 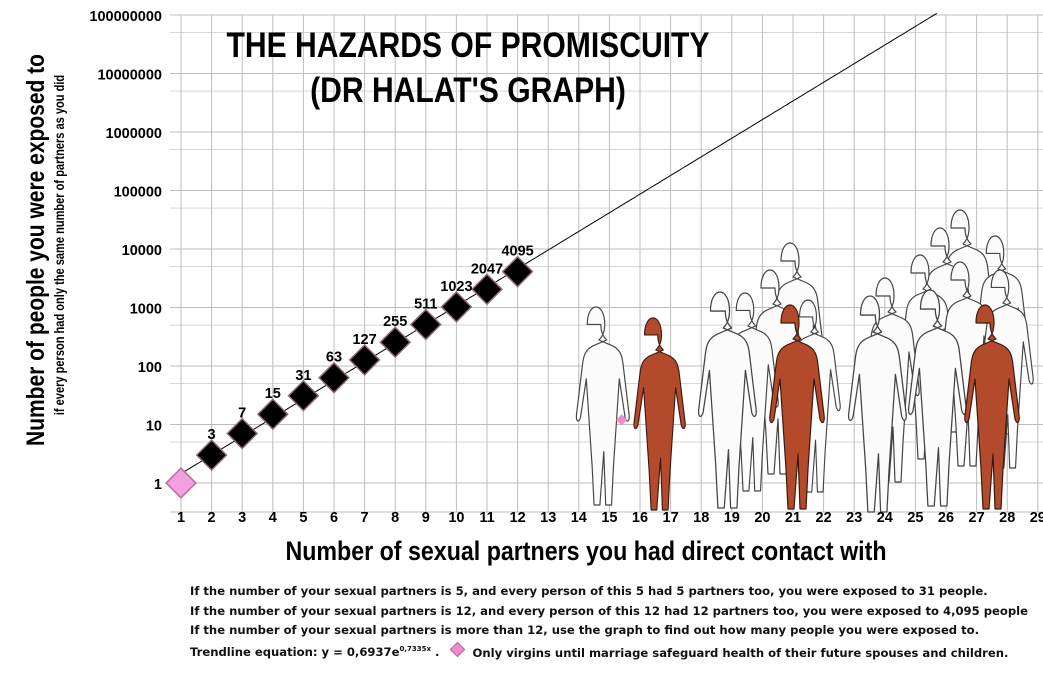 I want to click on x-tick-label: 29, so click(x=1036, y=518).